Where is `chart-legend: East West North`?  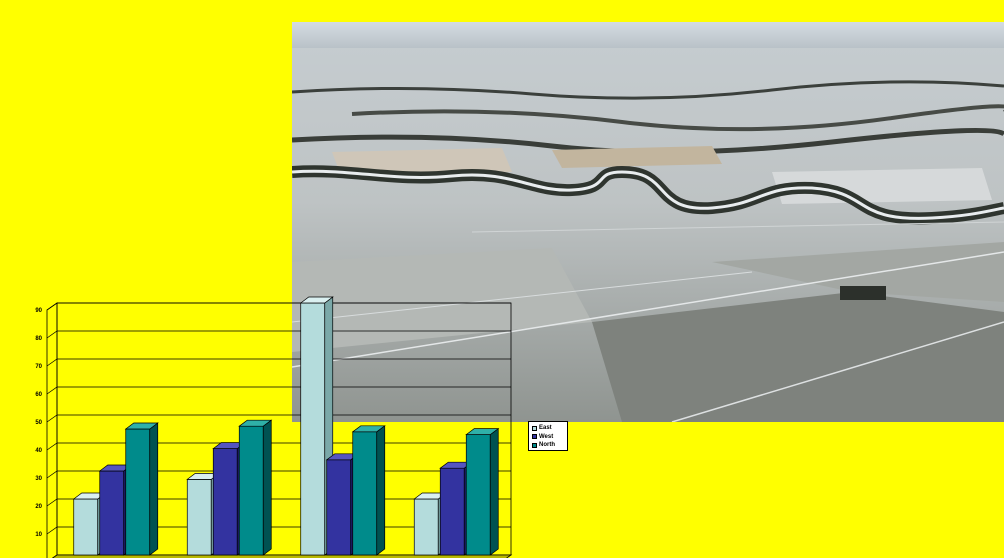 chart-legend: East West North is located at coordinates (548, 436).